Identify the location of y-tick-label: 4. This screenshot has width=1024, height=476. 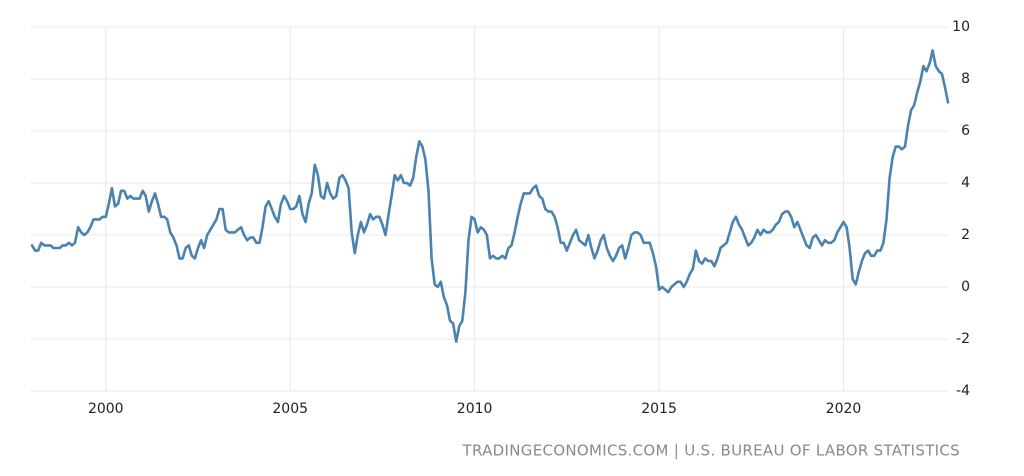
(965, 183).